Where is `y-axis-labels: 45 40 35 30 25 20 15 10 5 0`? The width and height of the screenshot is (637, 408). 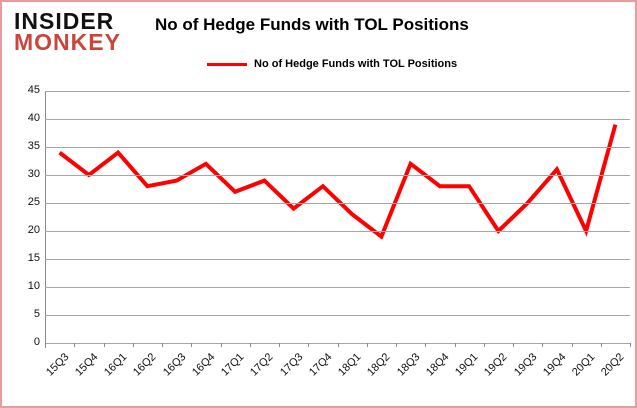 y-axis-labels: 45 40 35 30 25 20 15 10 5 0 is located at coordinates (22, 204).